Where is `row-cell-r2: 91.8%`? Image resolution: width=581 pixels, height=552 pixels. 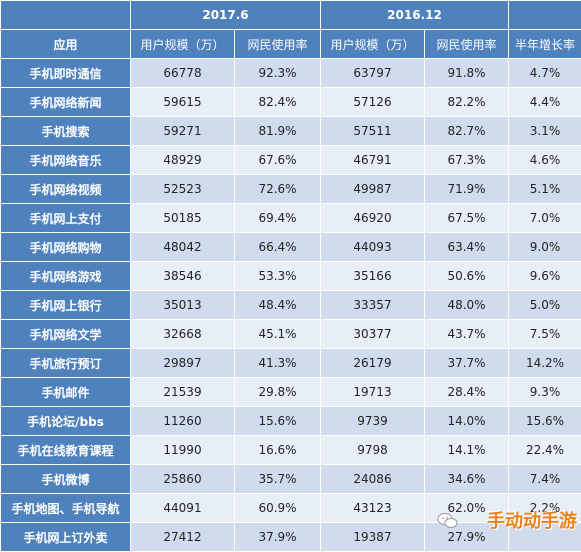
row-cell-r2: 91.8% is located at coordinates (467, 73).